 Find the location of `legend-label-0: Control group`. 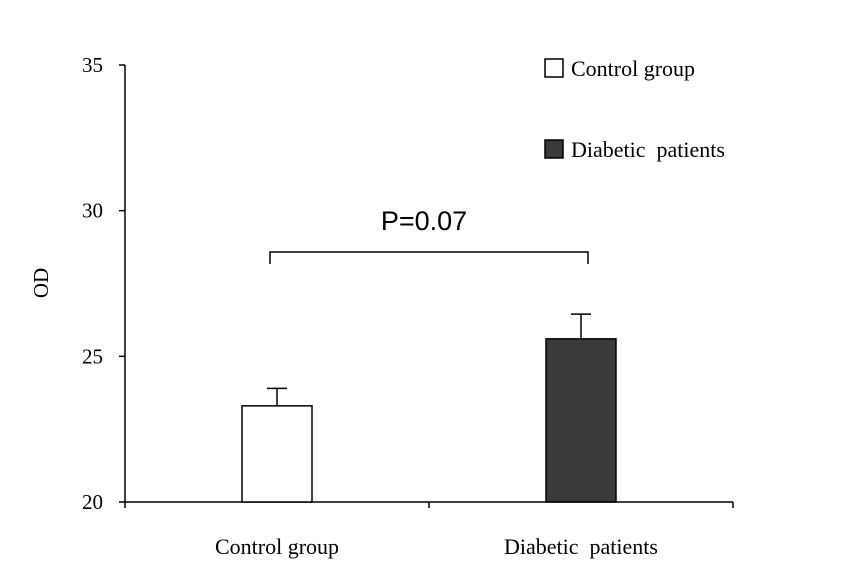

legend-label-0: Control group is located at coordinates (633, 68).